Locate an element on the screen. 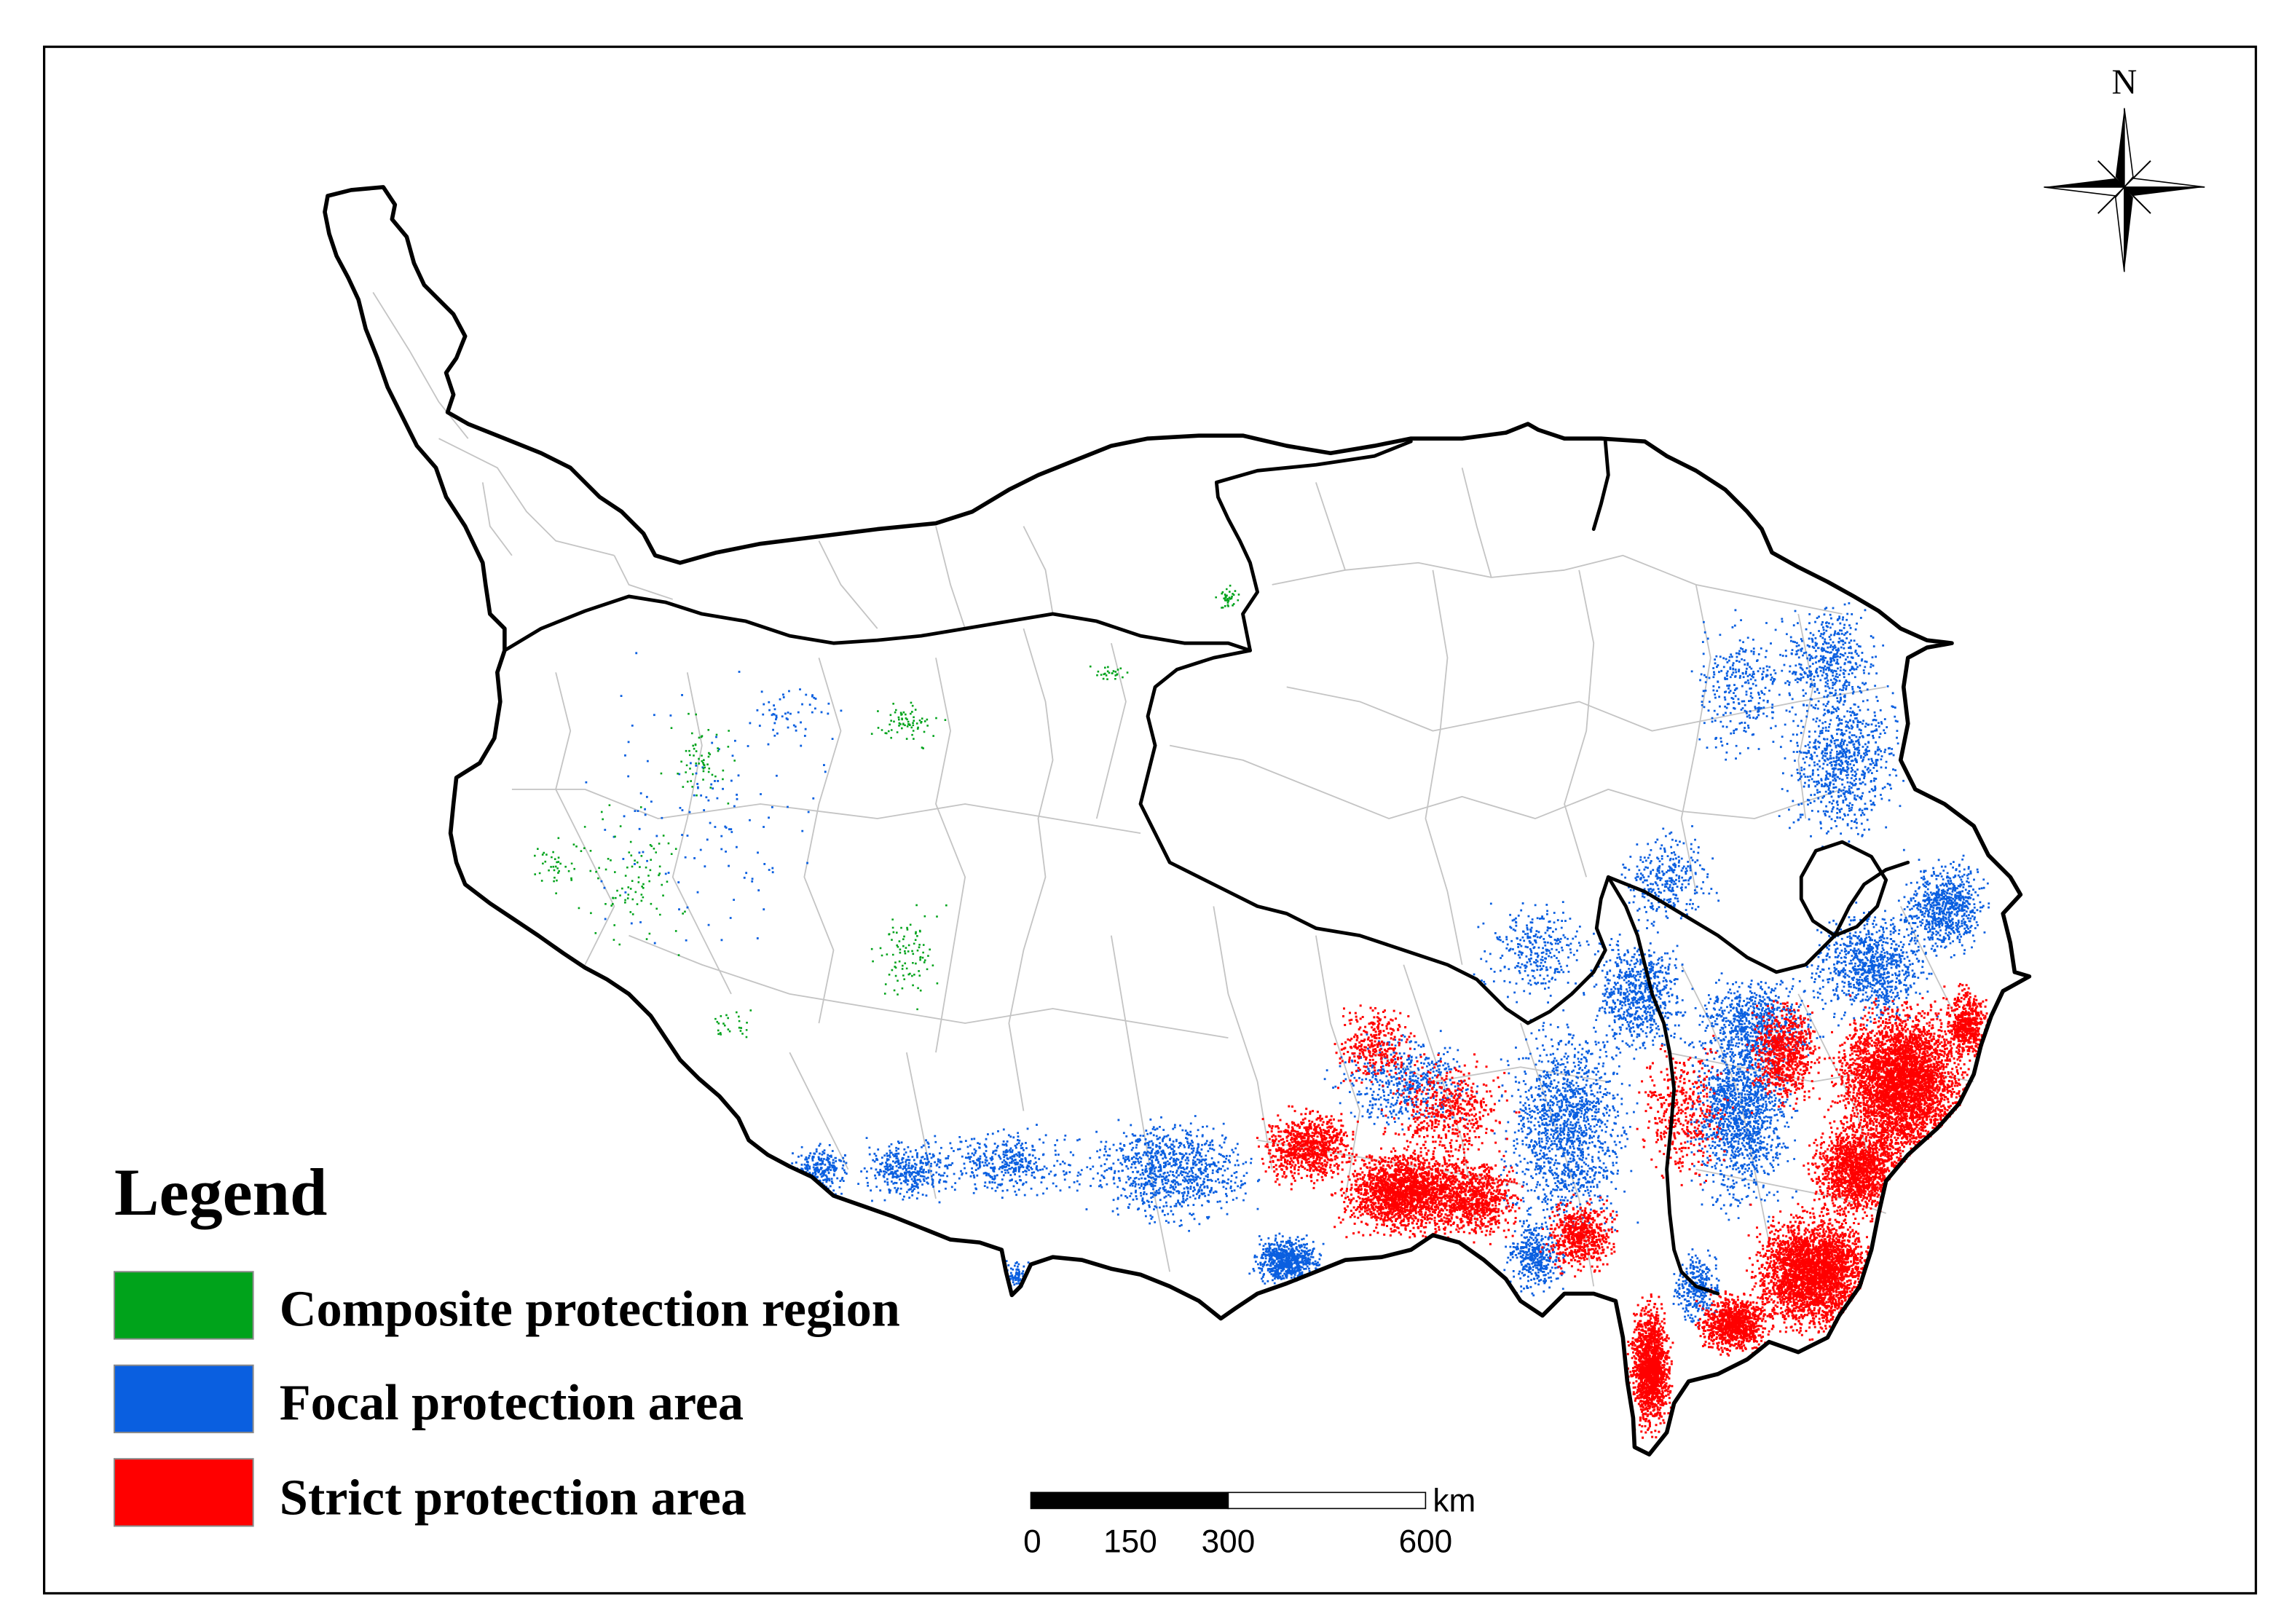  strict-protection-area-layer is located at coordinates (1623, 1210).